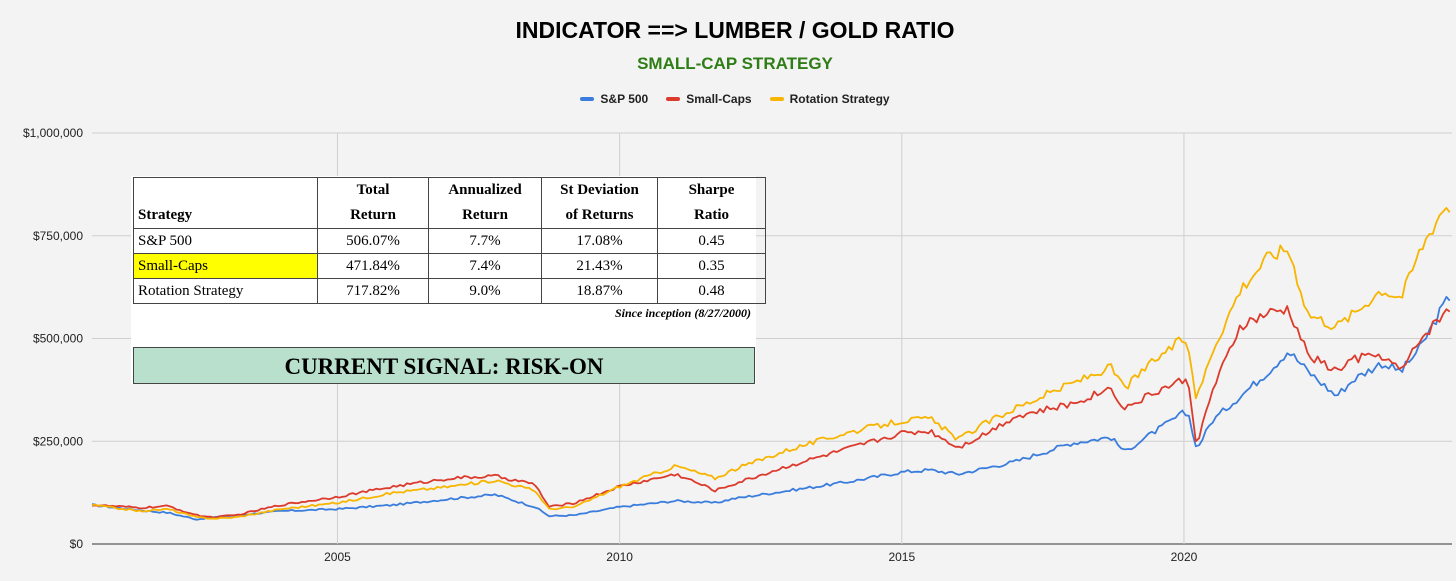 The height and width of the screenshot is (581, 1456). What do you see at coordinates (337, 557) in the screenshot?
I see `x-tick-label: 2005` at bounding box center [337, 557].